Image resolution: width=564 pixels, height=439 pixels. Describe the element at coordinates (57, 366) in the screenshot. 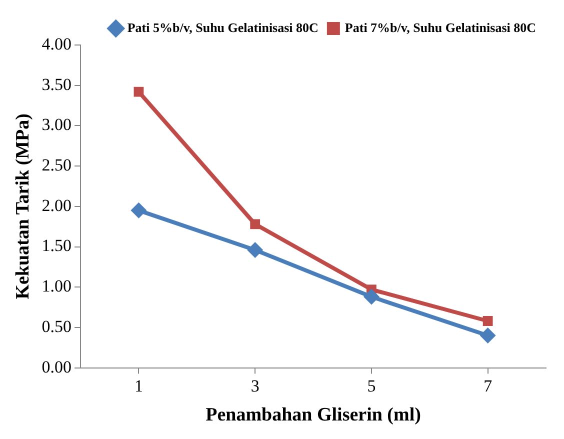

I see `y-tick-label: 0.00` at that location.